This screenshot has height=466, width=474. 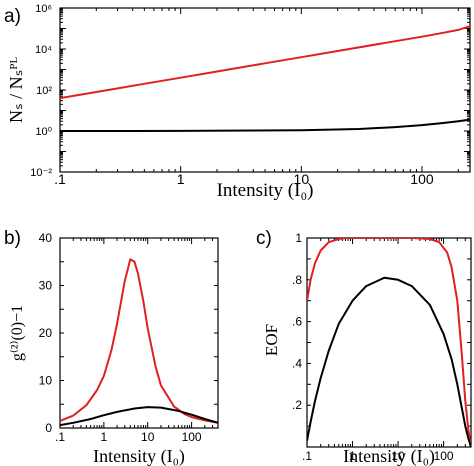 What do you see at coordinates (16, 90) in the screenshot?
I see `y-axis-label: Nₛ / Nₛᴾᴸ` at bounding box center [16, 90].